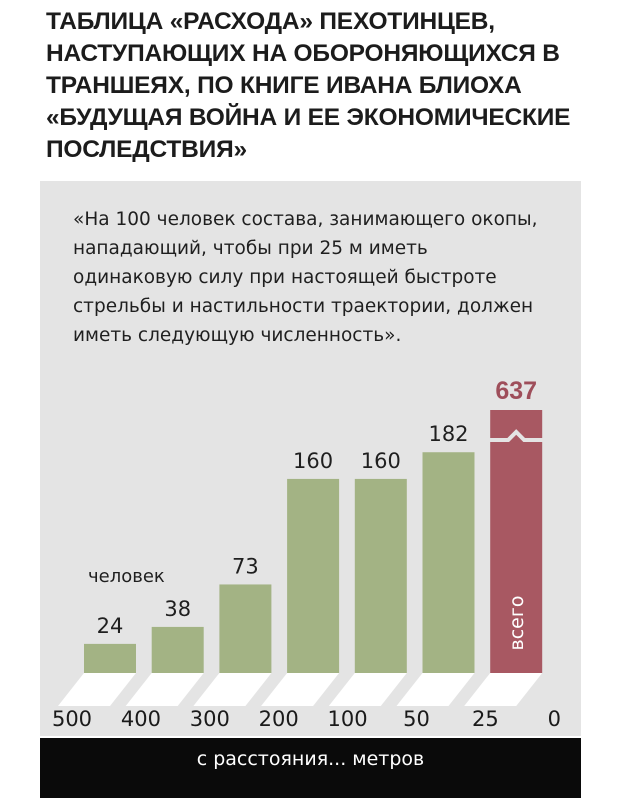  Describe the element at coordinates (448, 434) in the screenshot. I see `bar-value-label: 182` at that location.